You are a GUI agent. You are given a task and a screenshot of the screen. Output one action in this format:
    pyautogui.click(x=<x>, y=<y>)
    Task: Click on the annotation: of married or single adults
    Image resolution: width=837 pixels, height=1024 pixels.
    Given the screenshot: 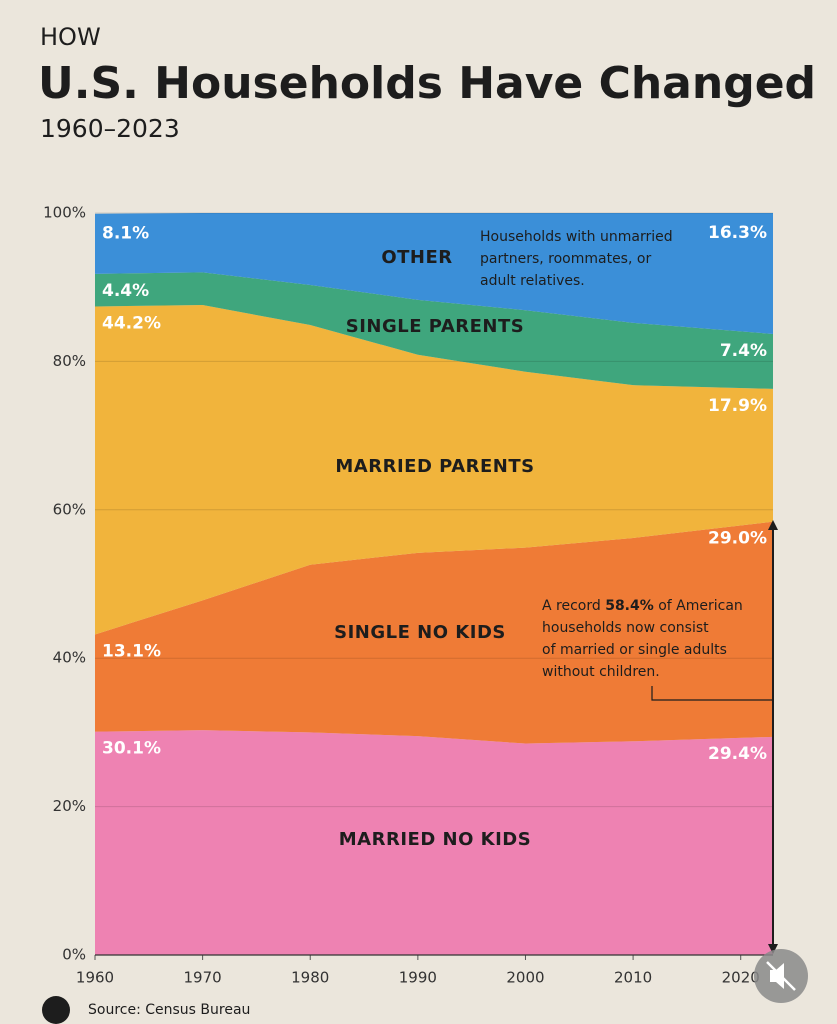 What is the action you would take?
    pyautogui.click(x=634, y=650)
    